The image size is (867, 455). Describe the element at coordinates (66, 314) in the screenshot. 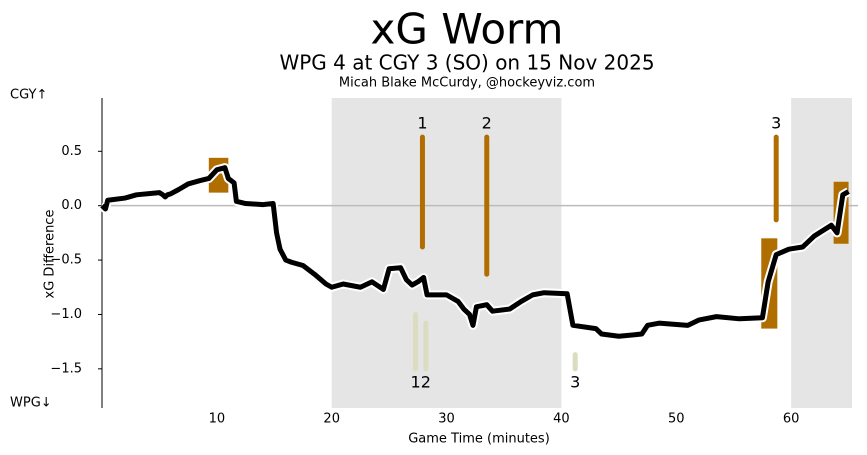

I see `y-tick-label: −1.0` at that location.